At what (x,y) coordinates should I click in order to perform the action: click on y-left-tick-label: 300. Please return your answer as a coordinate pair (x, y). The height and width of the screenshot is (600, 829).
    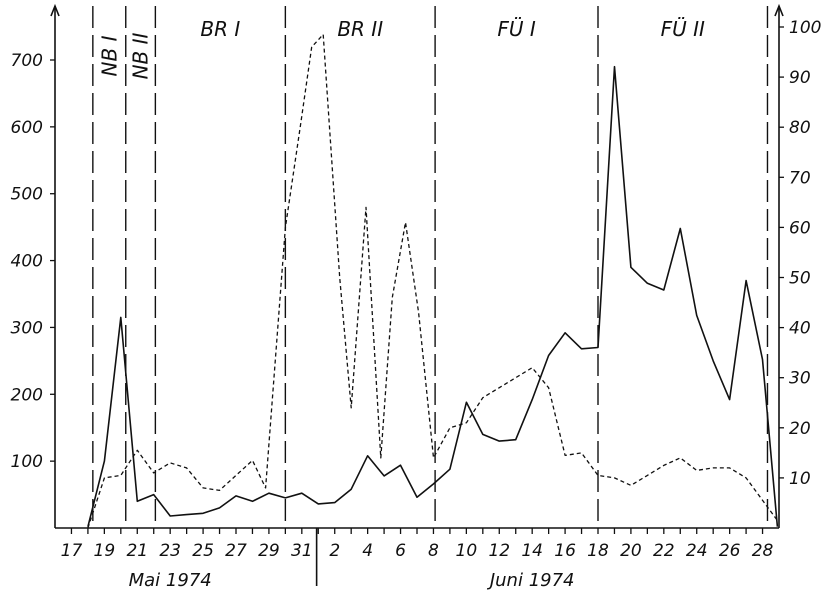
    Looking at the image, I should click on (27, 328).